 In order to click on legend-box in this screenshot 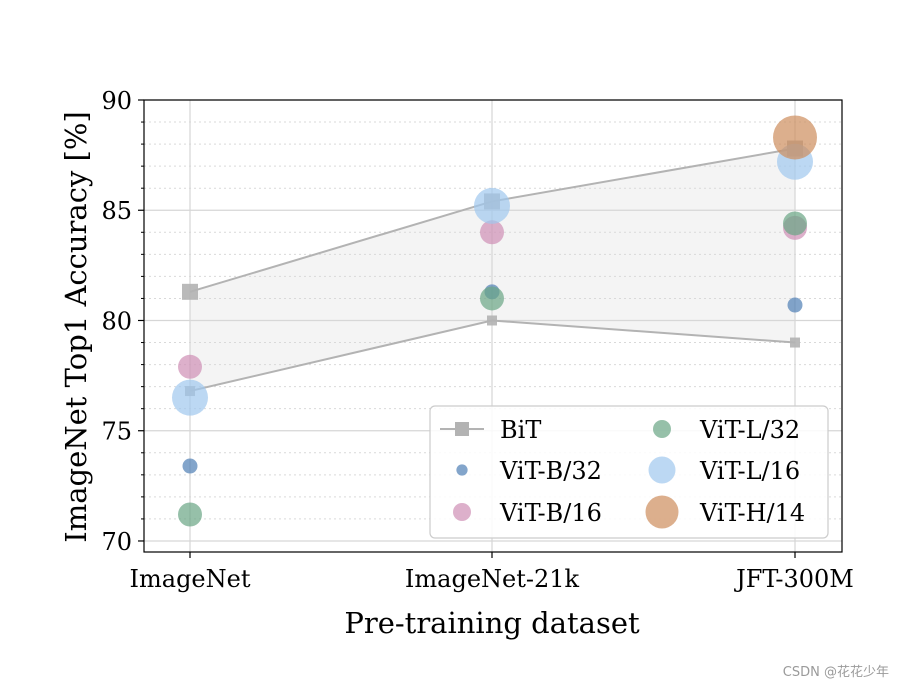, I will do `click(629, 472)`.